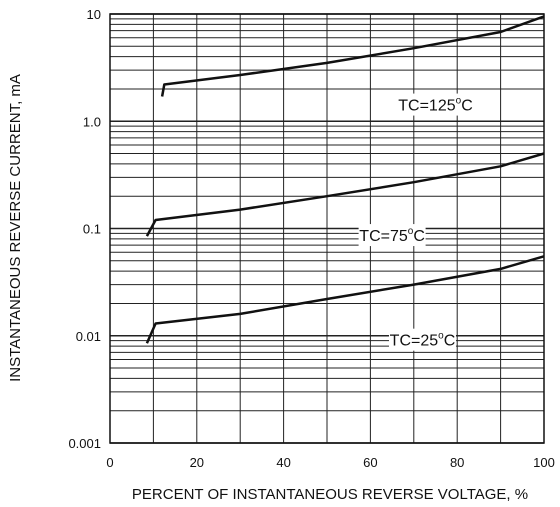 This screenshot has height=507, width=560. I want to click on y-tick-label: 10, so click(94, 14).